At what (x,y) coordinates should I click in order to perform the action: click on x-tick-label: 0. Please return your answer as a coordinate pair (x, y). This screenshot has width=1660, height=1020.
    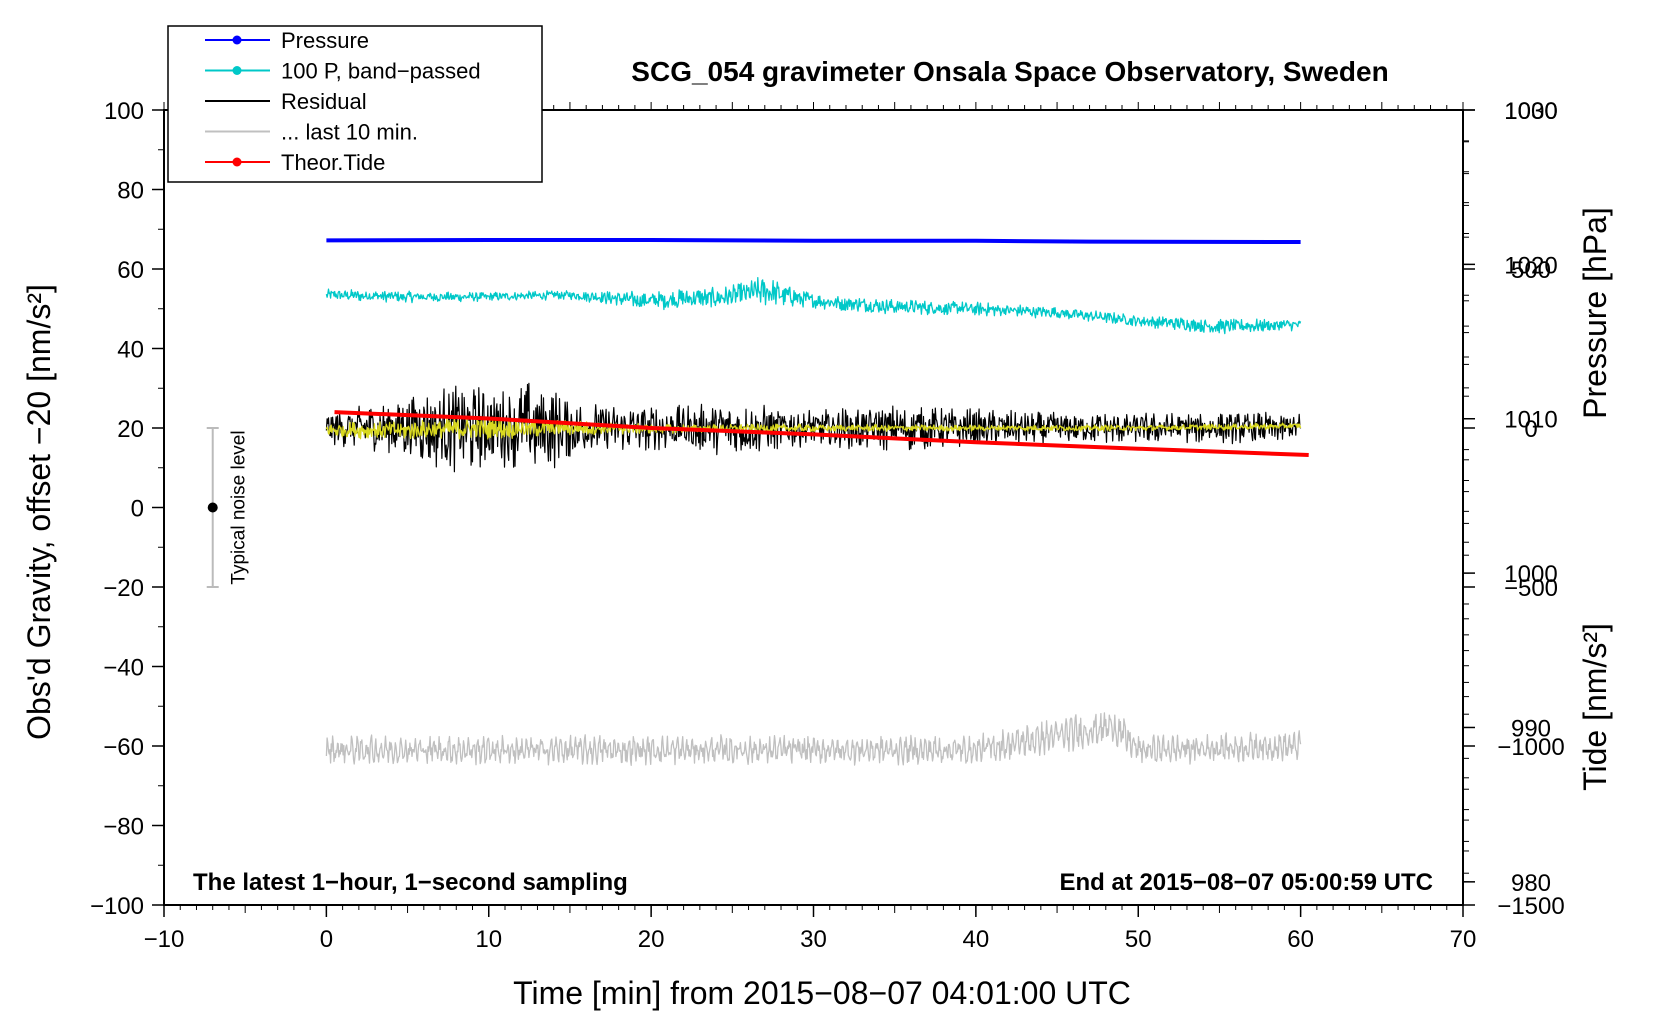
    Looking at the image, I should click on (326, 939).